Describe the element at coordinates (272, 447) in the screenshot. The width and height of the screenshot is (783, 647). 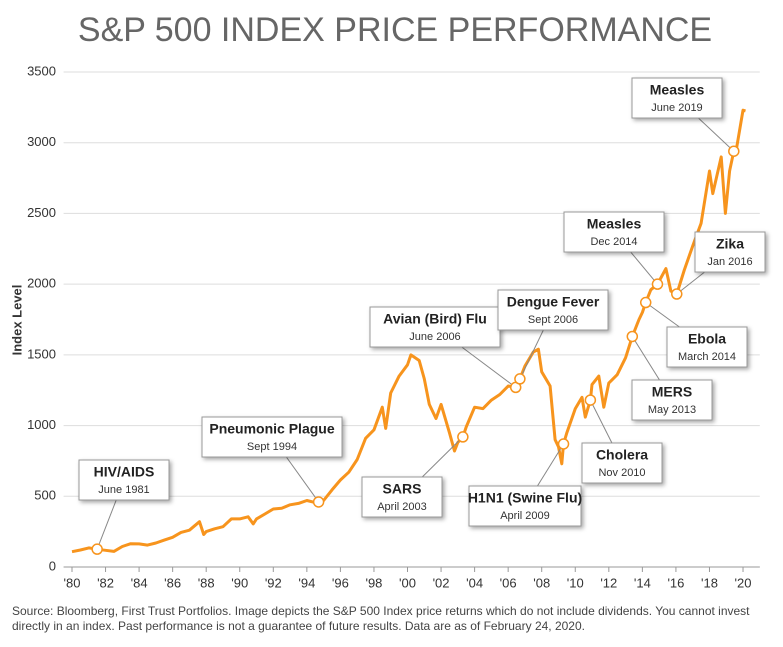
I see `event-date: Sept 1994` at that location.